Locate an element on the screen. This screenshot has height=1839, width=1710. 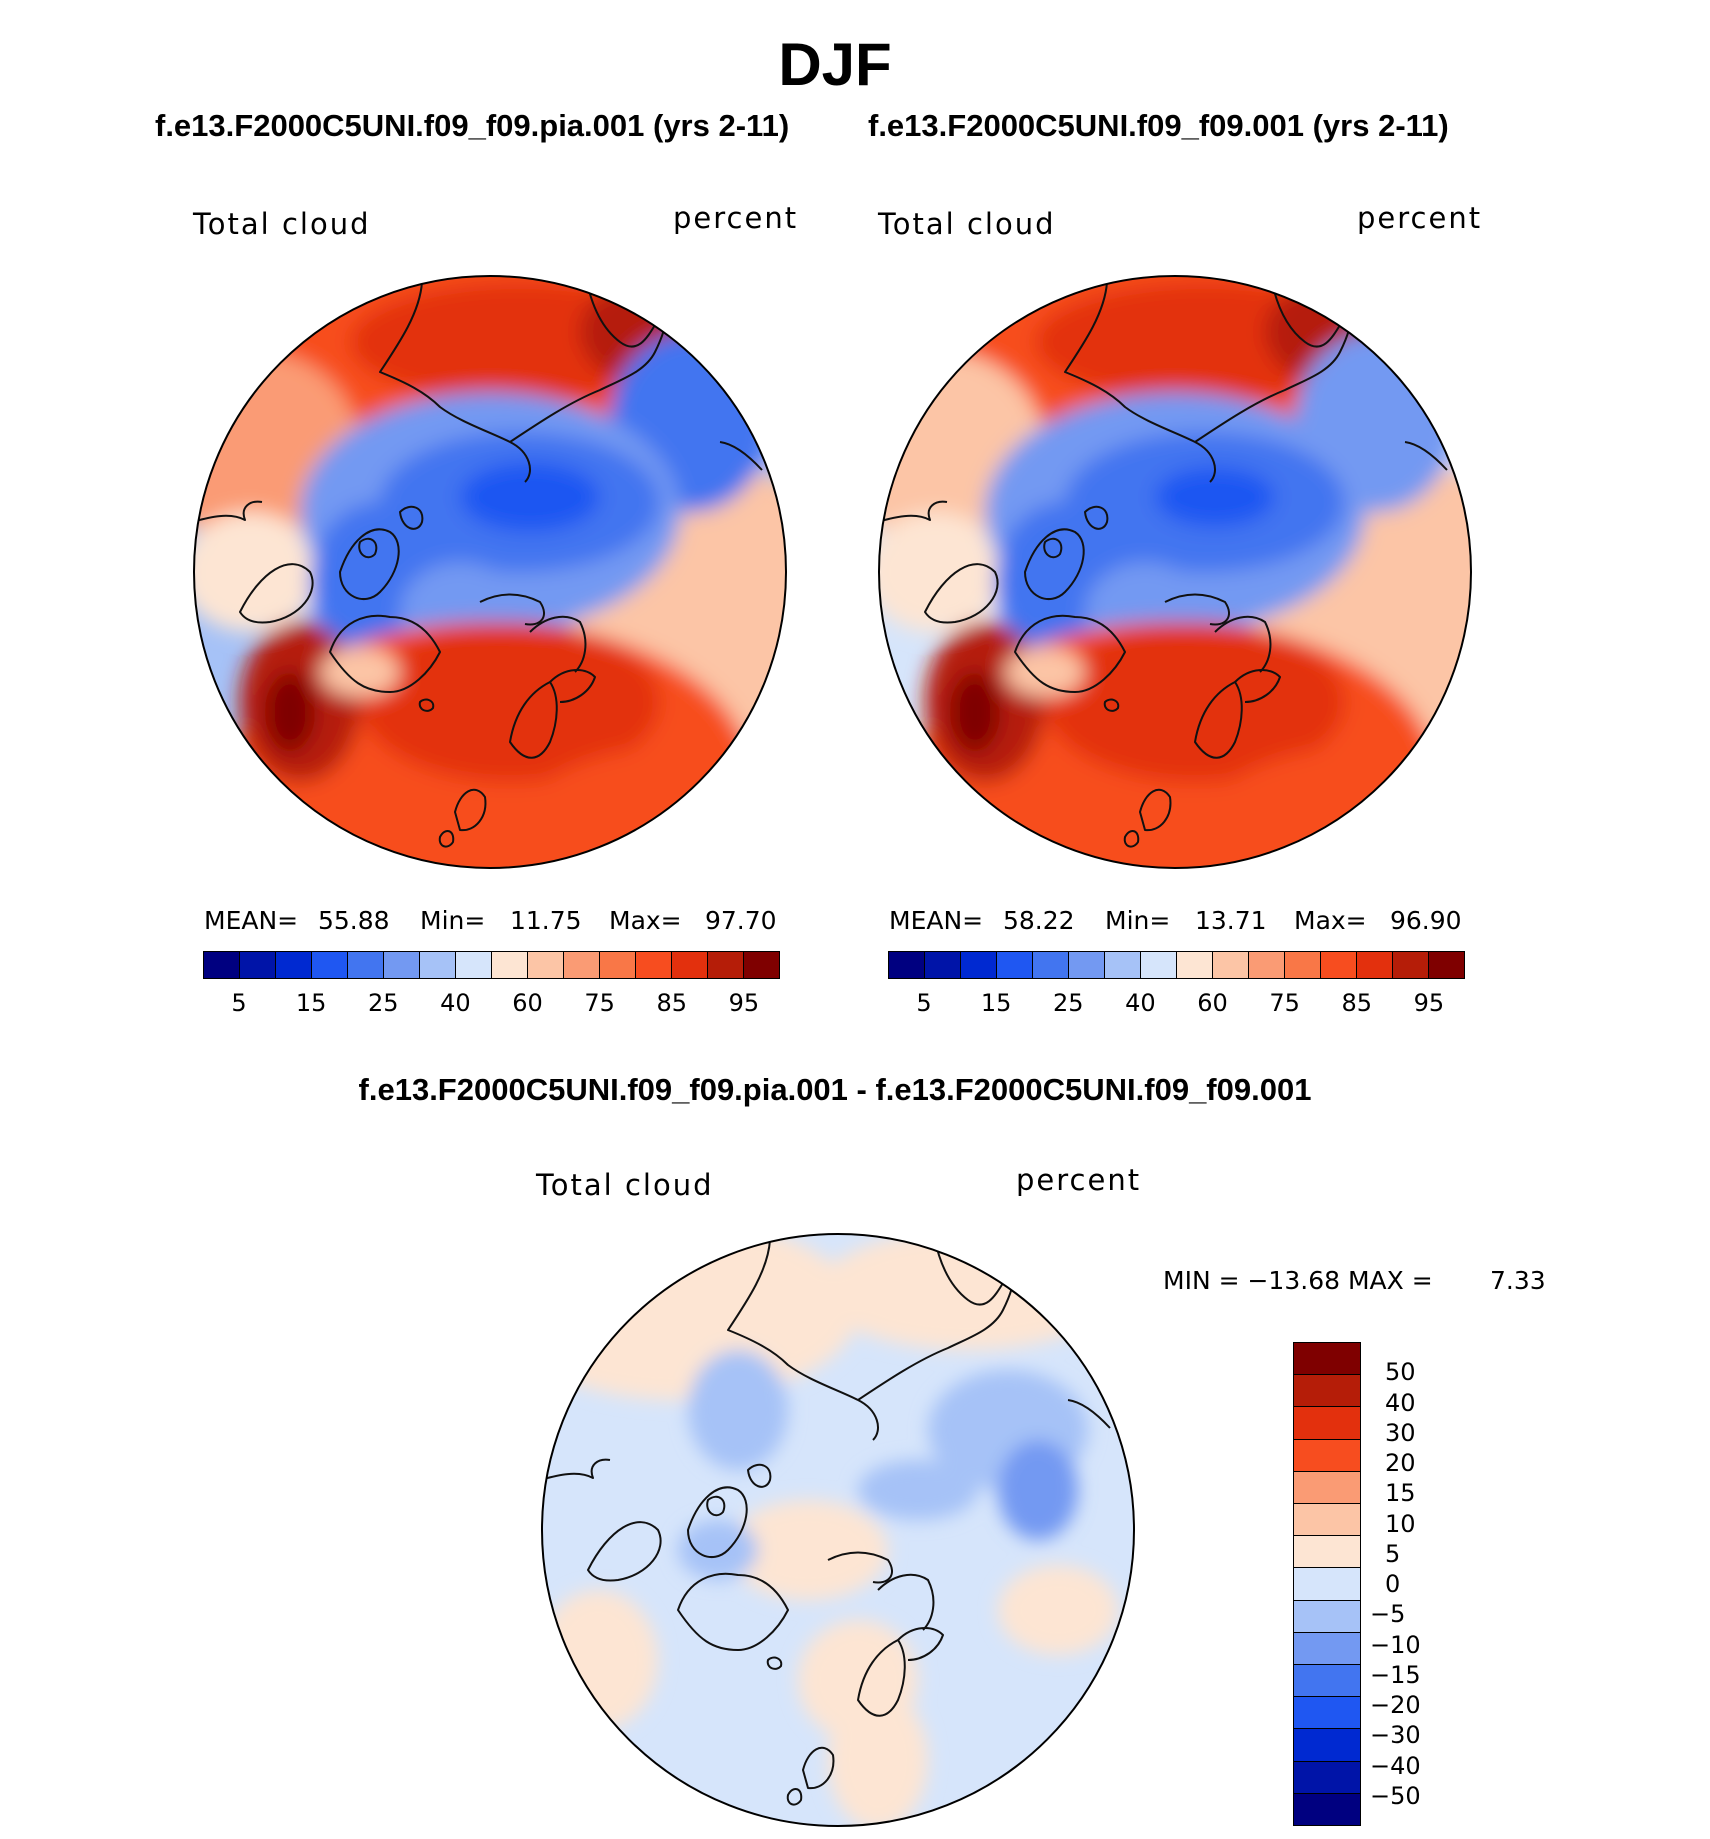
colorbar-tick-label: 50 is located at coordinates (1400, 1372).